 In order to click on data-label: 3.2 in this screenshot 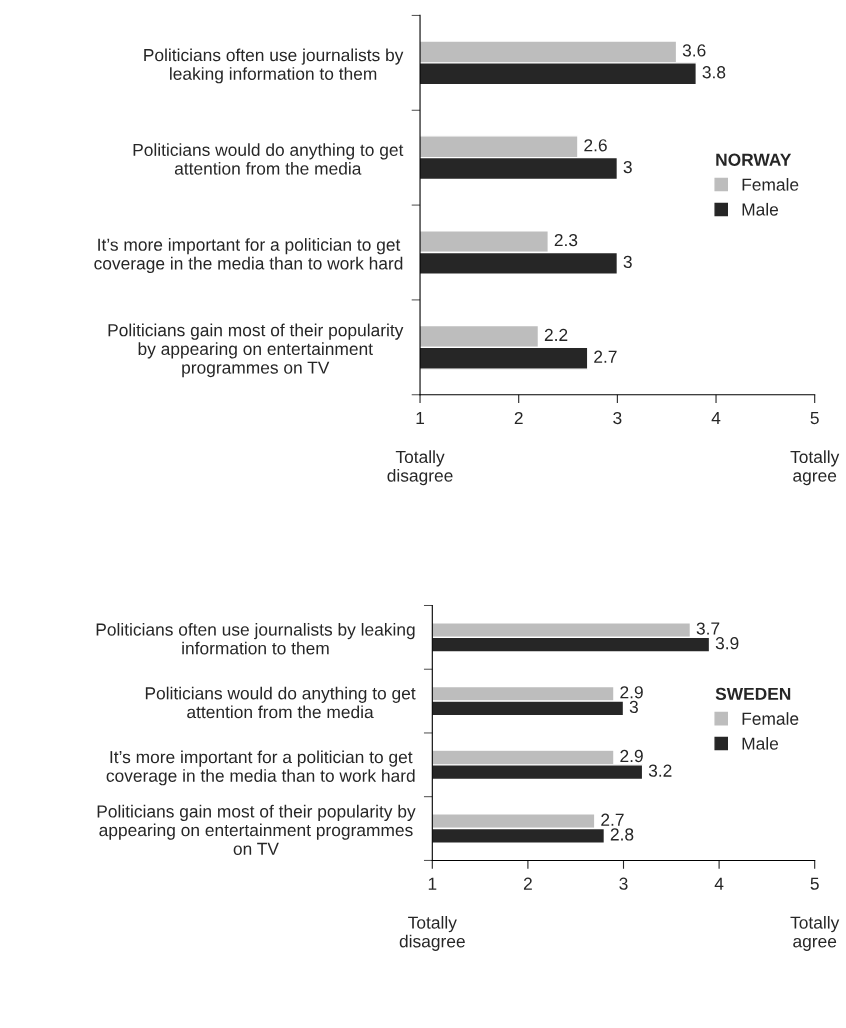, I will do `click(660, 770)`.